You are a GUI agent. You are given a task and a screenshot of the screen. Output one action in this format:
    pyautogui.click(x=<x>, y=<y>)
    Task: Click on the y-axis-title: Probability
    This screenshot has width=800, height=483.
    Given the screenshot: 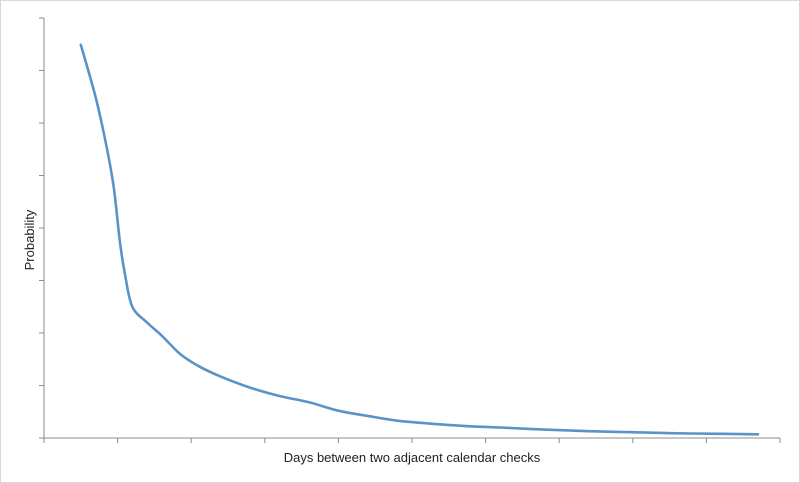 What is the action you would take?
    pyautogui.click(x=29, y=239)
    